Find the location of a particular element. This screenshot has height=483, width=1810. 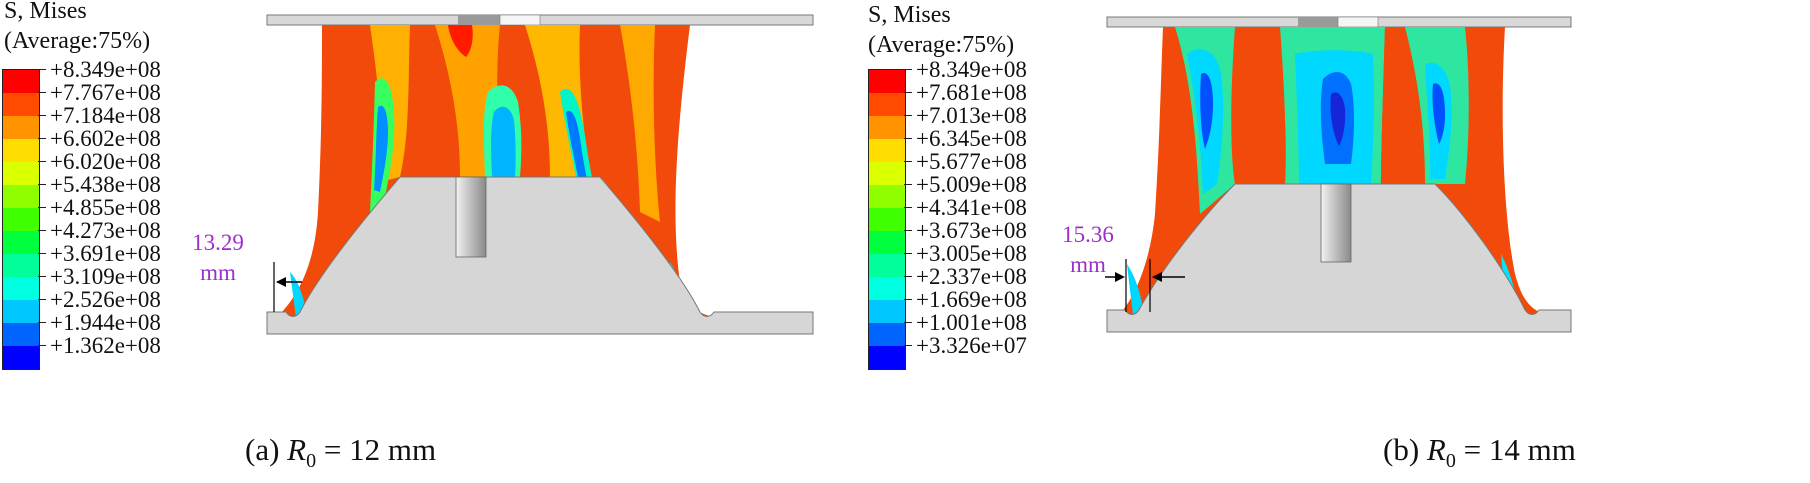

caption-b: (b) R0 = 14 mm is located at coordinates (1479, 452).